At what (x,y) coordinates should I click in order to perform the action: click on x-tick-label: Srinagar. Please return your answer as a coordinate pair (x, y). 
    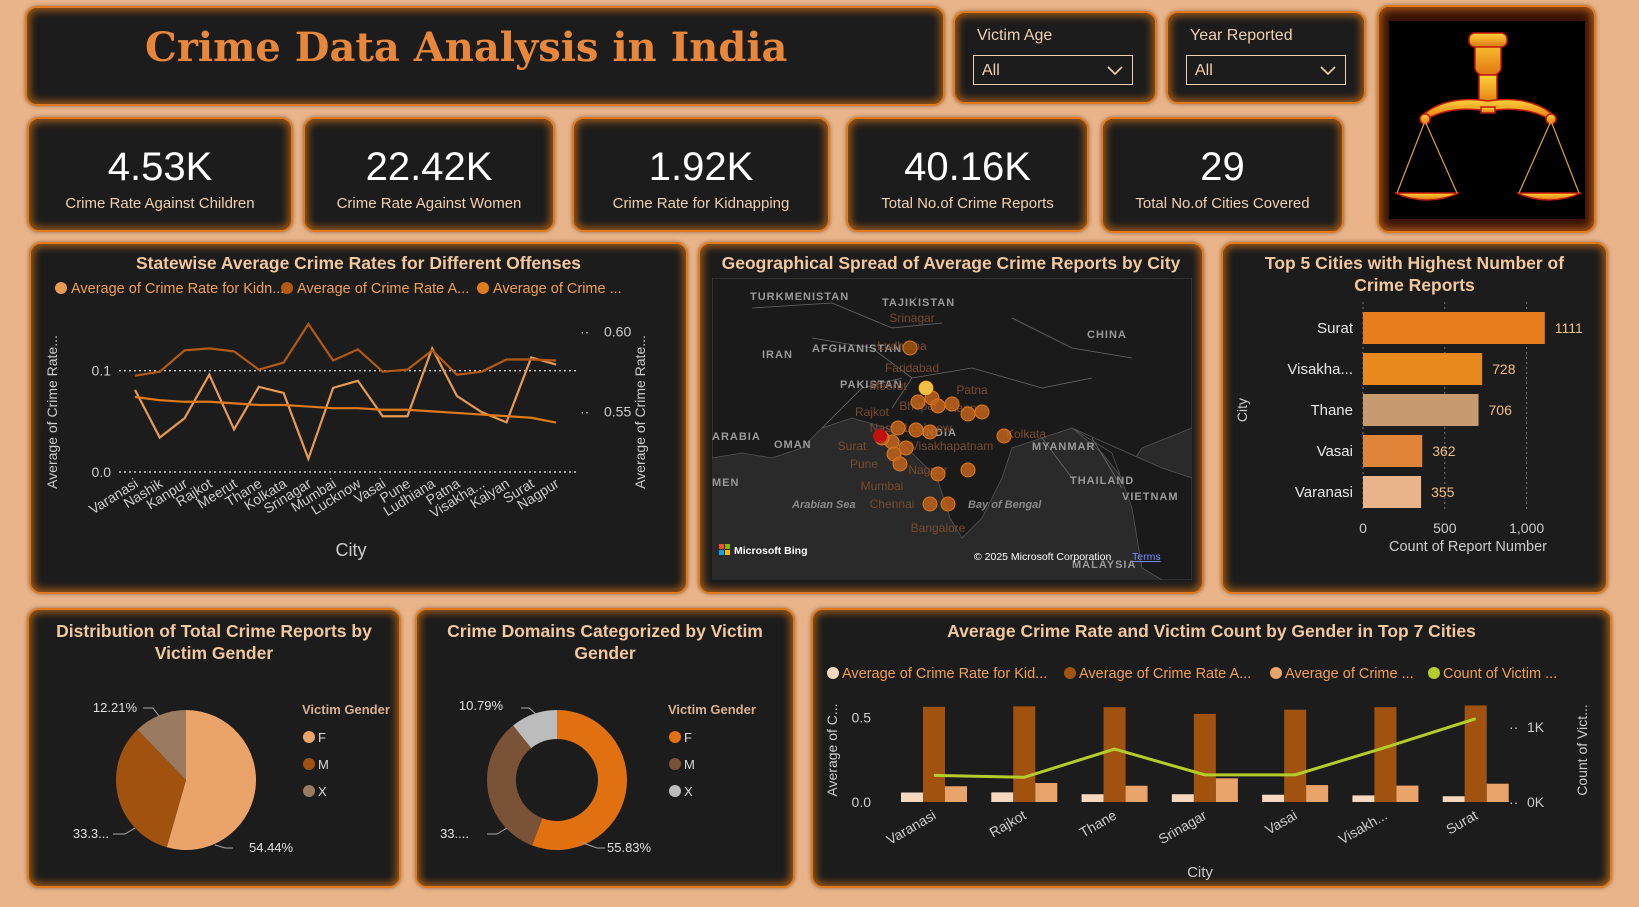
    Looking at the image, I should click on (1183, 827).